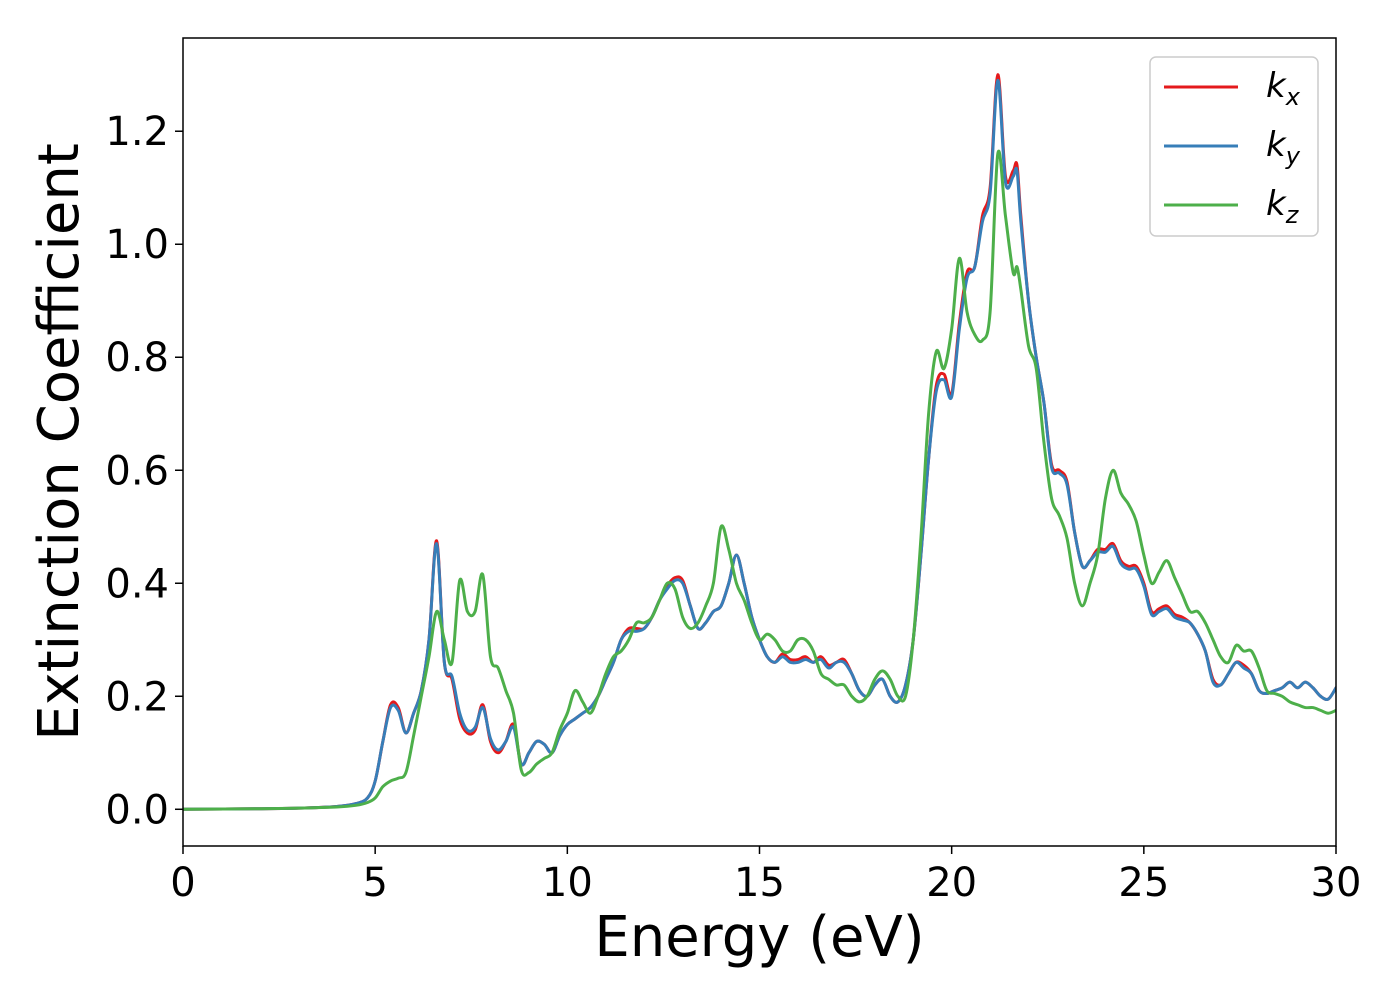 This screenshot has height=1005, width=1400. Describe the element at coordinates (951, 883) in the screenshot. I see `x-tick-label: 20` at that location.